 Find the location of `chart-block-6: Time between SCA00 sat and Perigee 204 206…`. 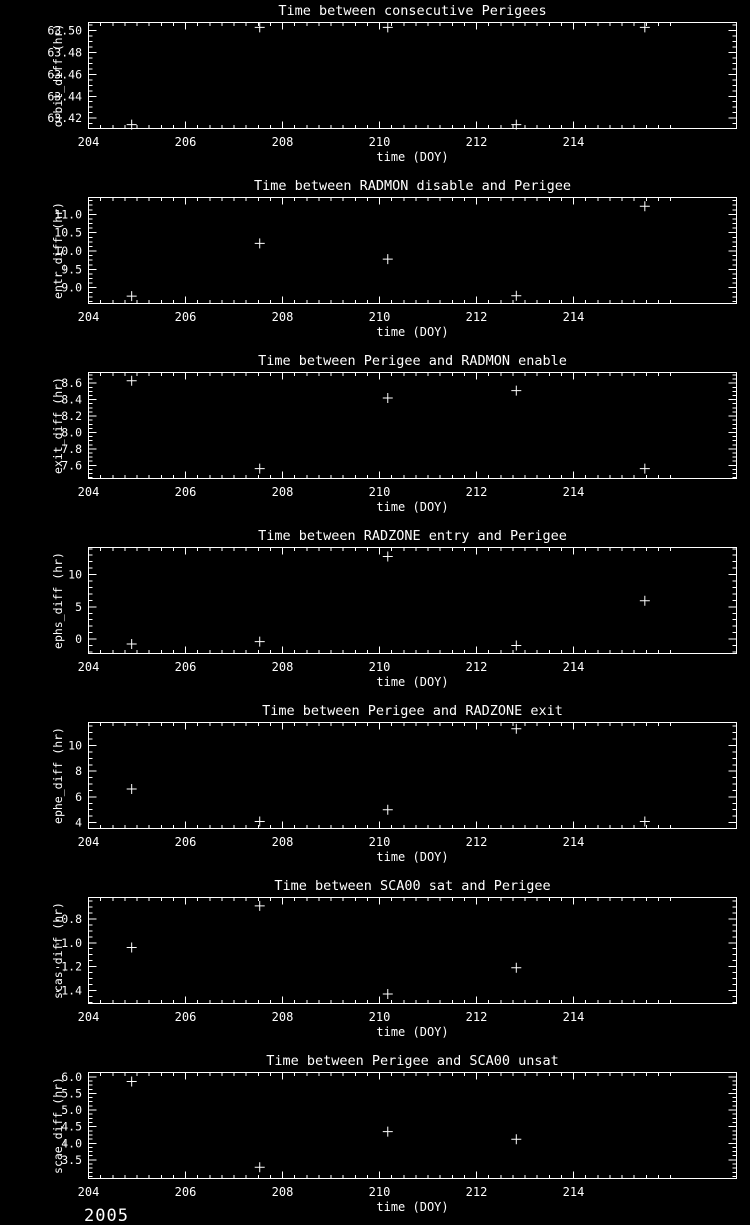

chart-block-6: Time between SCA00 sat and Perigee 204 206… is located at coordinates (375, 962).